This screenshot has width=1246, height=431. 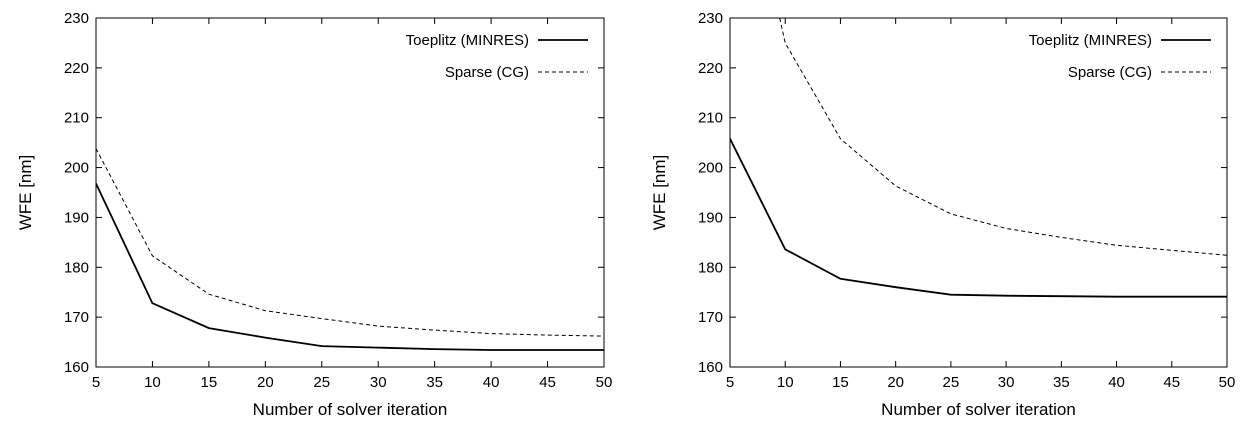 What do you see at coordinates (978, 218) in the screenshot?
I see `series-line-toeplitz-minres` at bounding box center [978, 218].